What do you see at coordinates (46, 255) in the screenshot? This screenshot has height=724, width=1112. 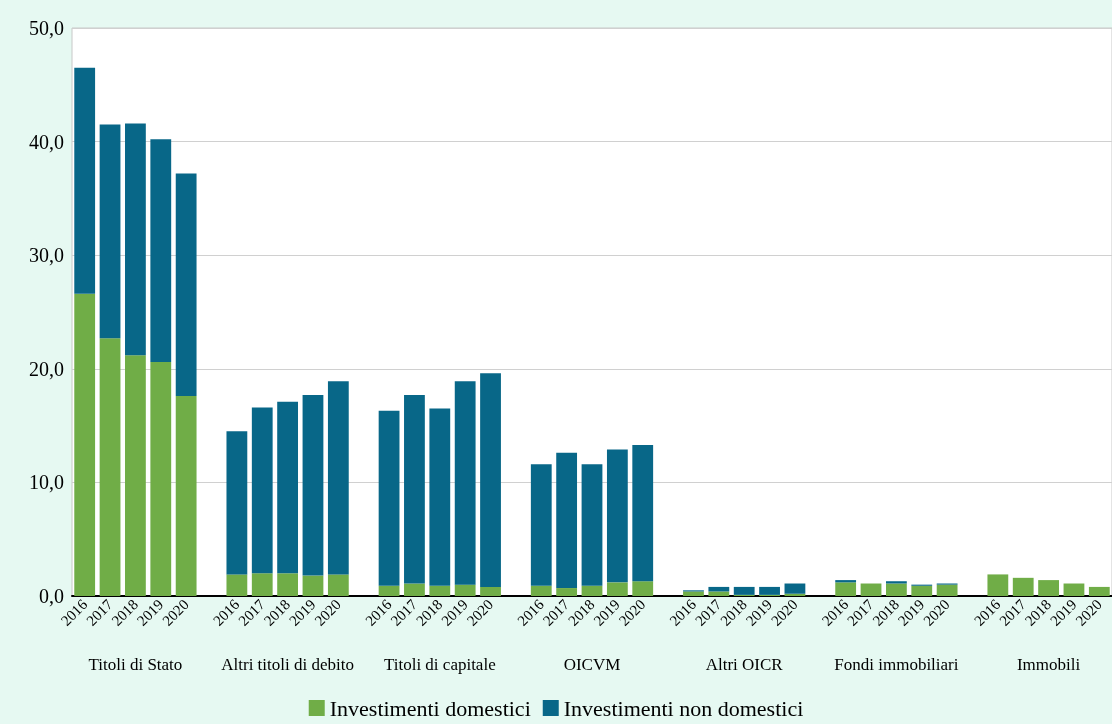 I see `y-tick-label: 30,0` at bounding box center [46, 255].